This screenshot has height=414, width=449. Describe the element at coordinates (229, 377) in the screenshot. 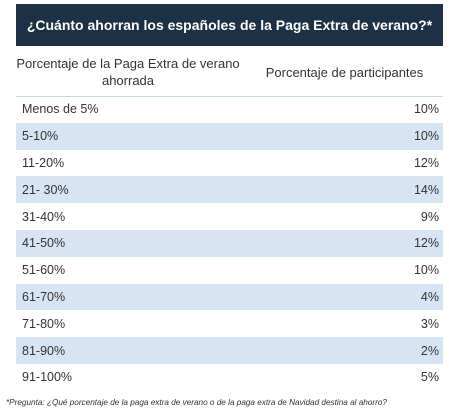

I see `table-row: 91-100% 5%` at that location.